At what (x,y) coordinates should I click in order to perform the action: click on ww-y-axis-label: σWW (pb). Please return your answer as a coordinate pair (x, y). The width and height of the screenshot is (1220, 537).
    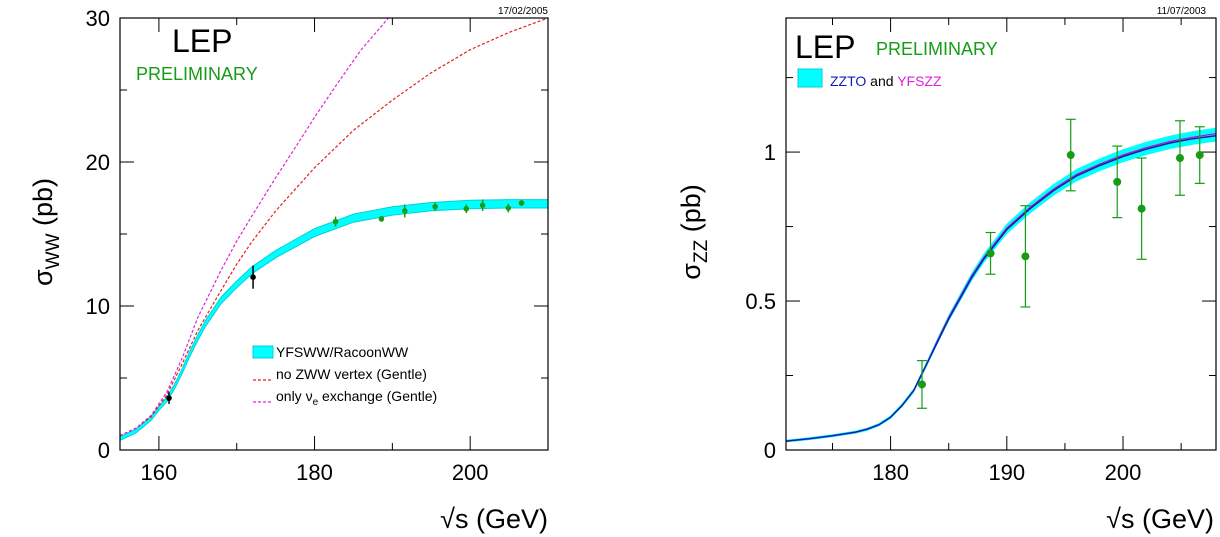
    Looking at the image, I should click on (46, 232).